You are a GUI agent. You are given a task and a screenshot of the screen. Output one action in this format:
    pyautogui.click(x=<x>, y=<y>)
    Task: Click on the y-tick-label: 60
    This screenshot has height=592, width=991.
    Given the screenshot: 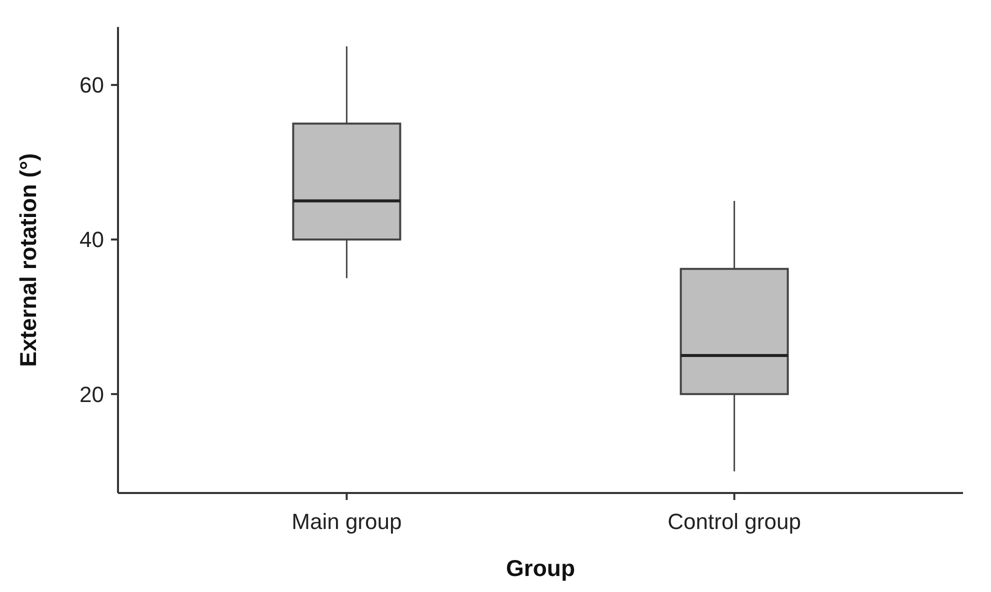 What is the action you would take?
    pyautogui.click(x=92, y=85)
    